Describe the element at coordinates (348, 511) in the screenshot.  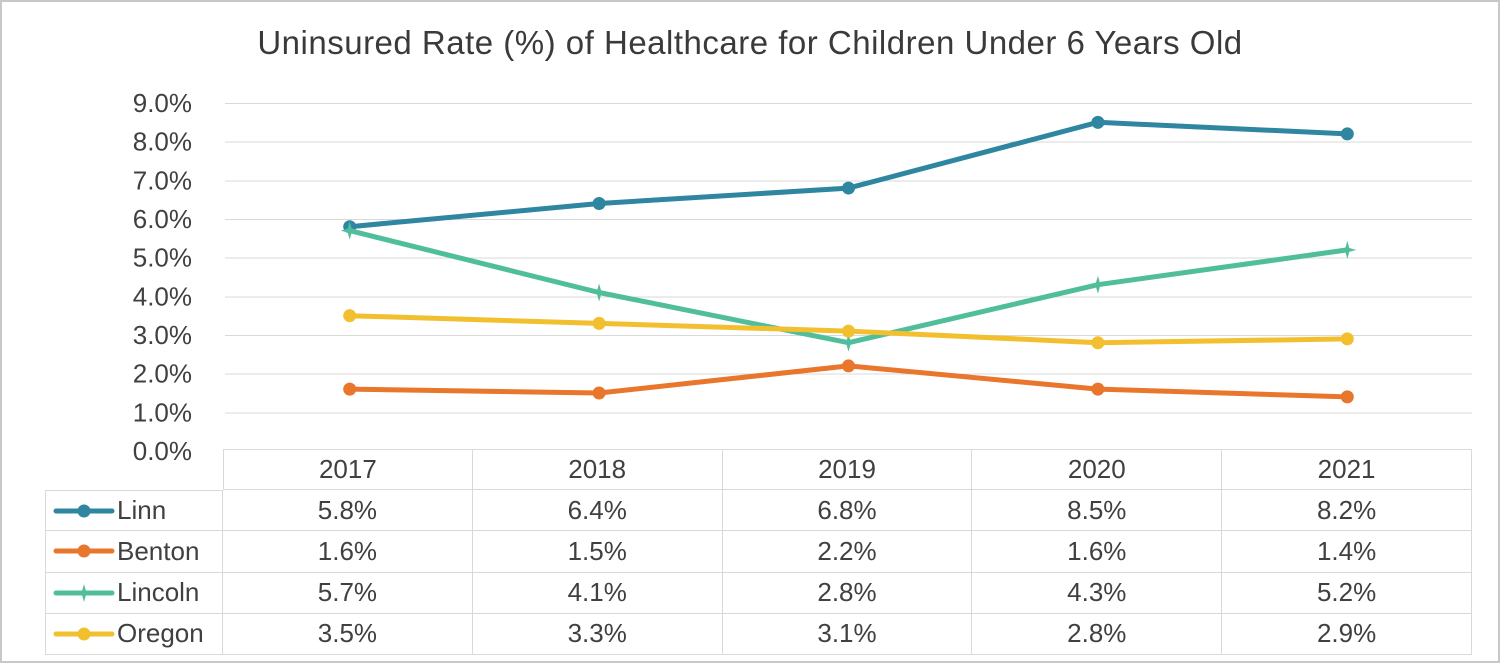
I see `value-cell-linn-2017: 5.8%` at that location.